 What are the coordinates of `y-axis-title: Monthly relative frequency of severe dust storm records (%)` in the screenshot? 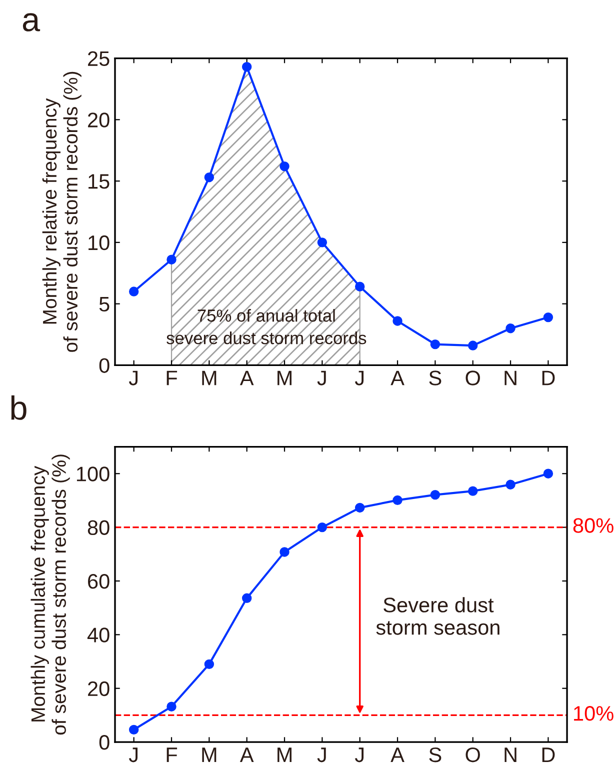 It's located at (62, 212).